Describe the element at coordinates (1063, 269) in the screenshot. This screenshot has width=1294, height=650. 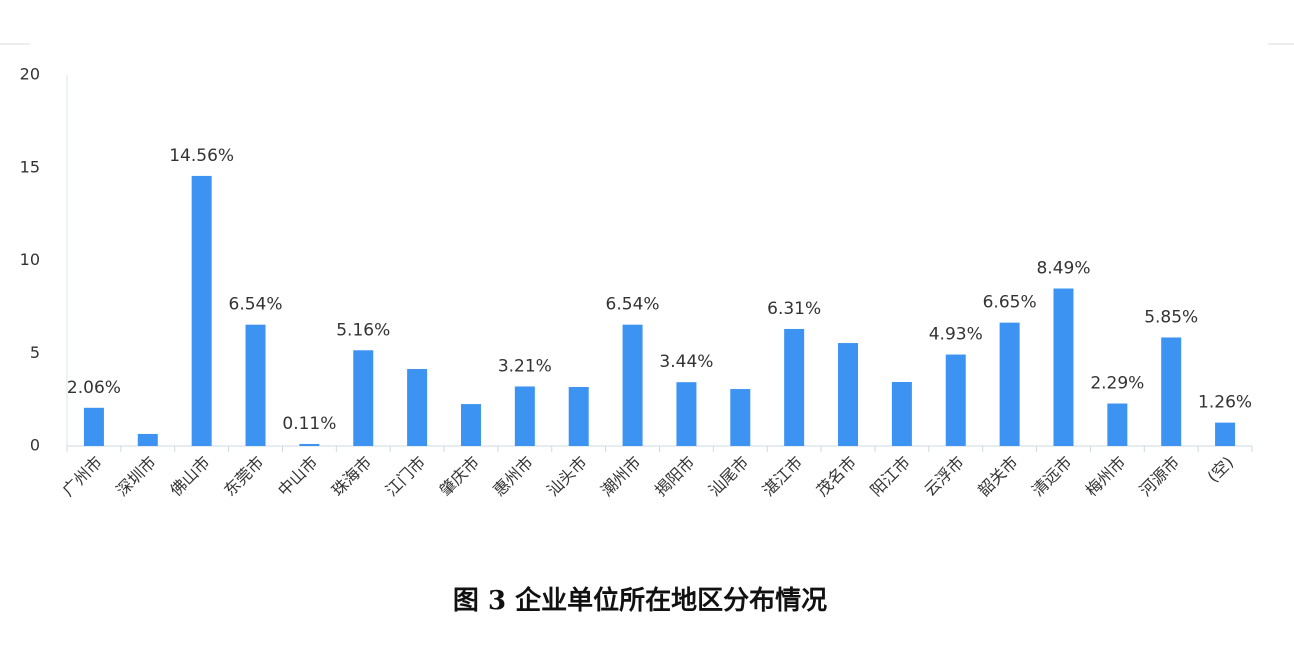
I see `data-label: 8.49%` at that location.